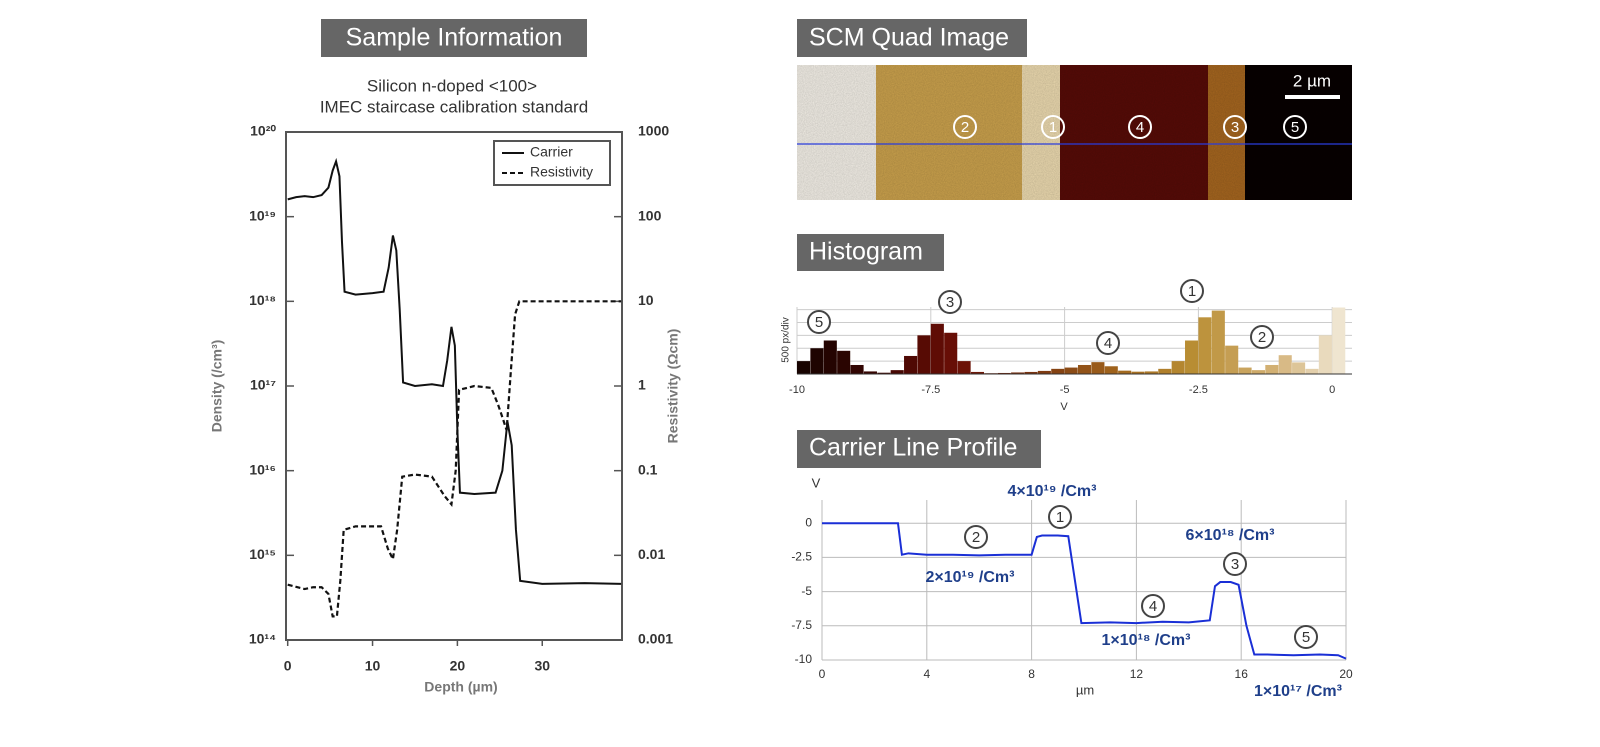 This screenshot has width=1600, height=747. Describe the element at coordinates (262, 554) in the screenshot. I see `y-tick-label: 10¹⁵` at that location.